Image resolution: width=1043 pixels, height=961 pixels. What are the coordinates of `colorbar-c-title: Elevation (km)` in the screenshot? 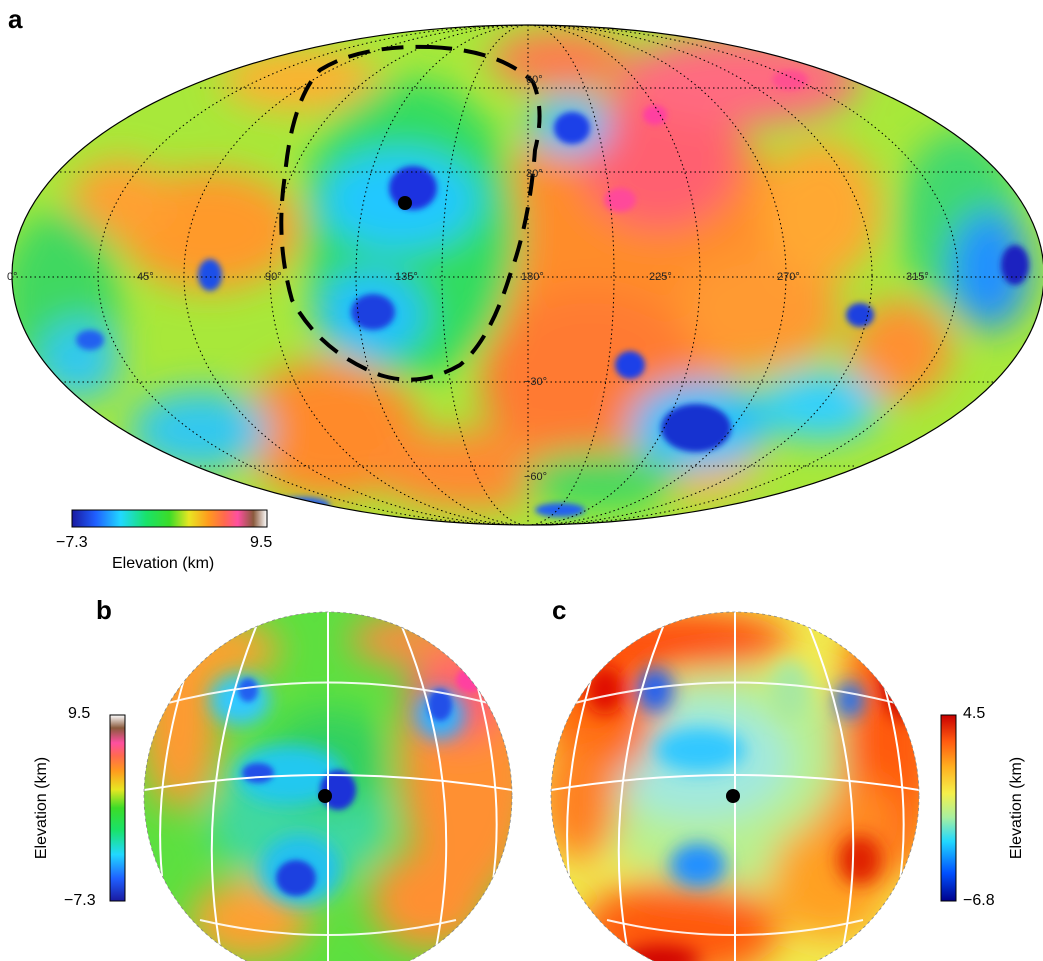 It's located at (1016, 808).